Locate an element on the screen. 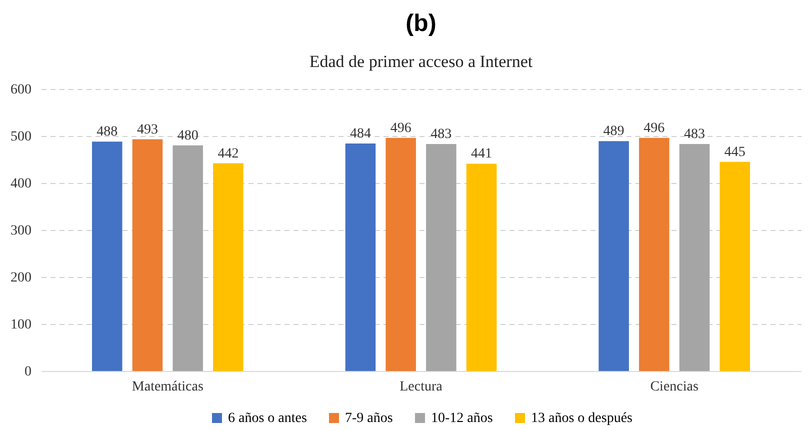 The height and width of the screenshot is (431, 811). chart-subtitle: Edad de primer acceso a Internet is located at coordinates (421, 61).